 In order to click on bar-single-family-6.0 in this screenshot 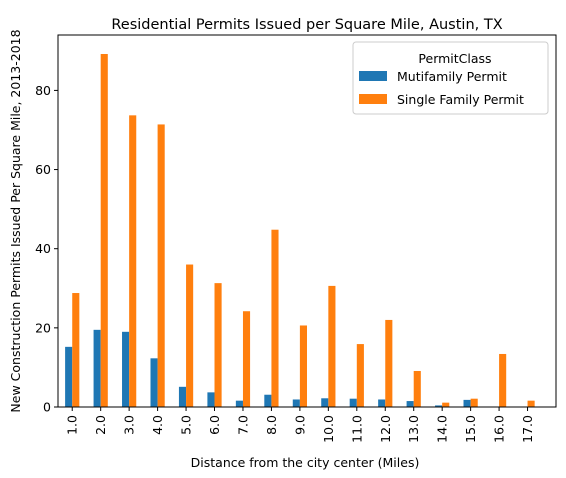, I will do `click(218, 345)`.